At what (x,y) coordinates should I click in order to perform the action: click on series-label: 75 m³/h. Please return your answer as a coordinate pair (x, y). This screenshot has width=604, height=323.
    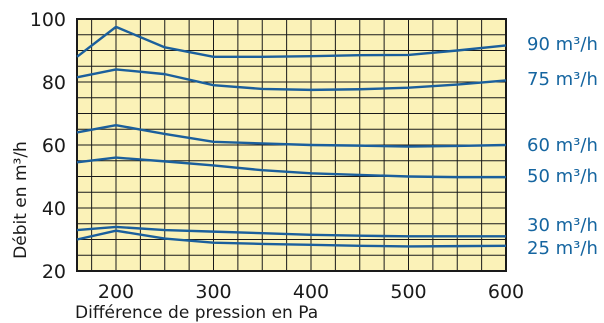
    Looking at the image, I should click on (562, 79).